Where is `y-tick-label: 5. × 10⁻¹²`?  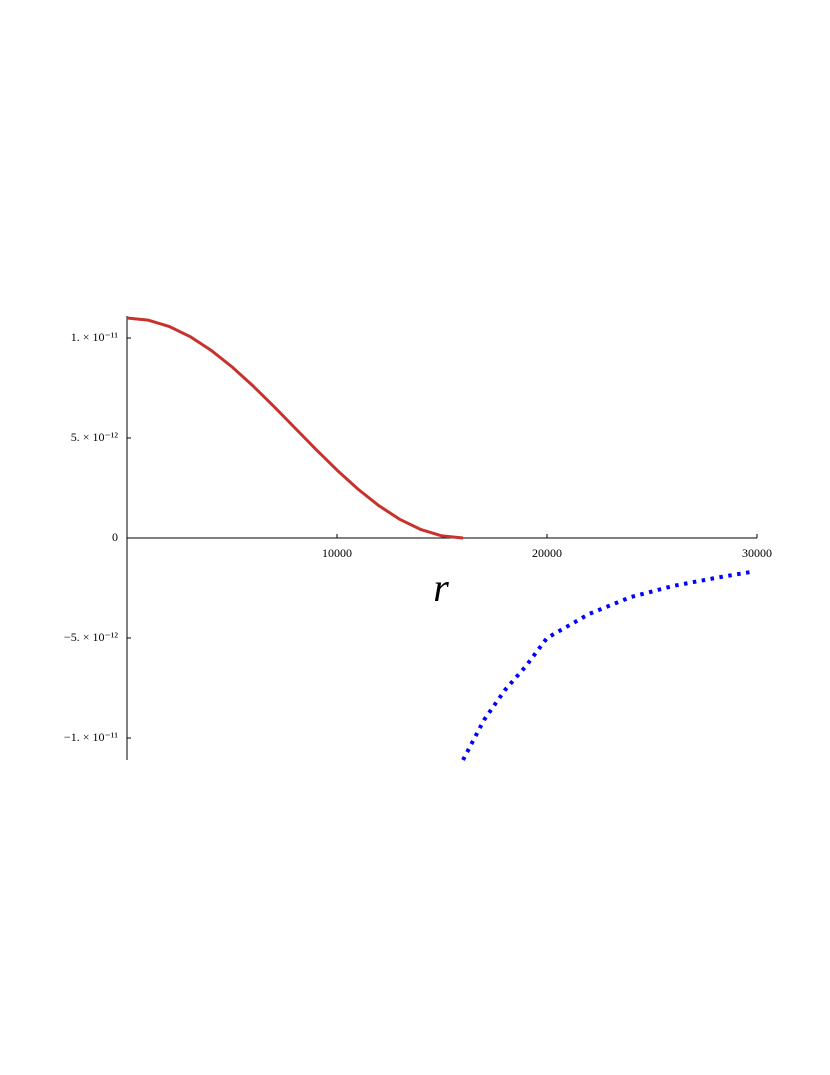 y-tick-label: 5. × 10⁻¹² is located at coordinates (95, 437).